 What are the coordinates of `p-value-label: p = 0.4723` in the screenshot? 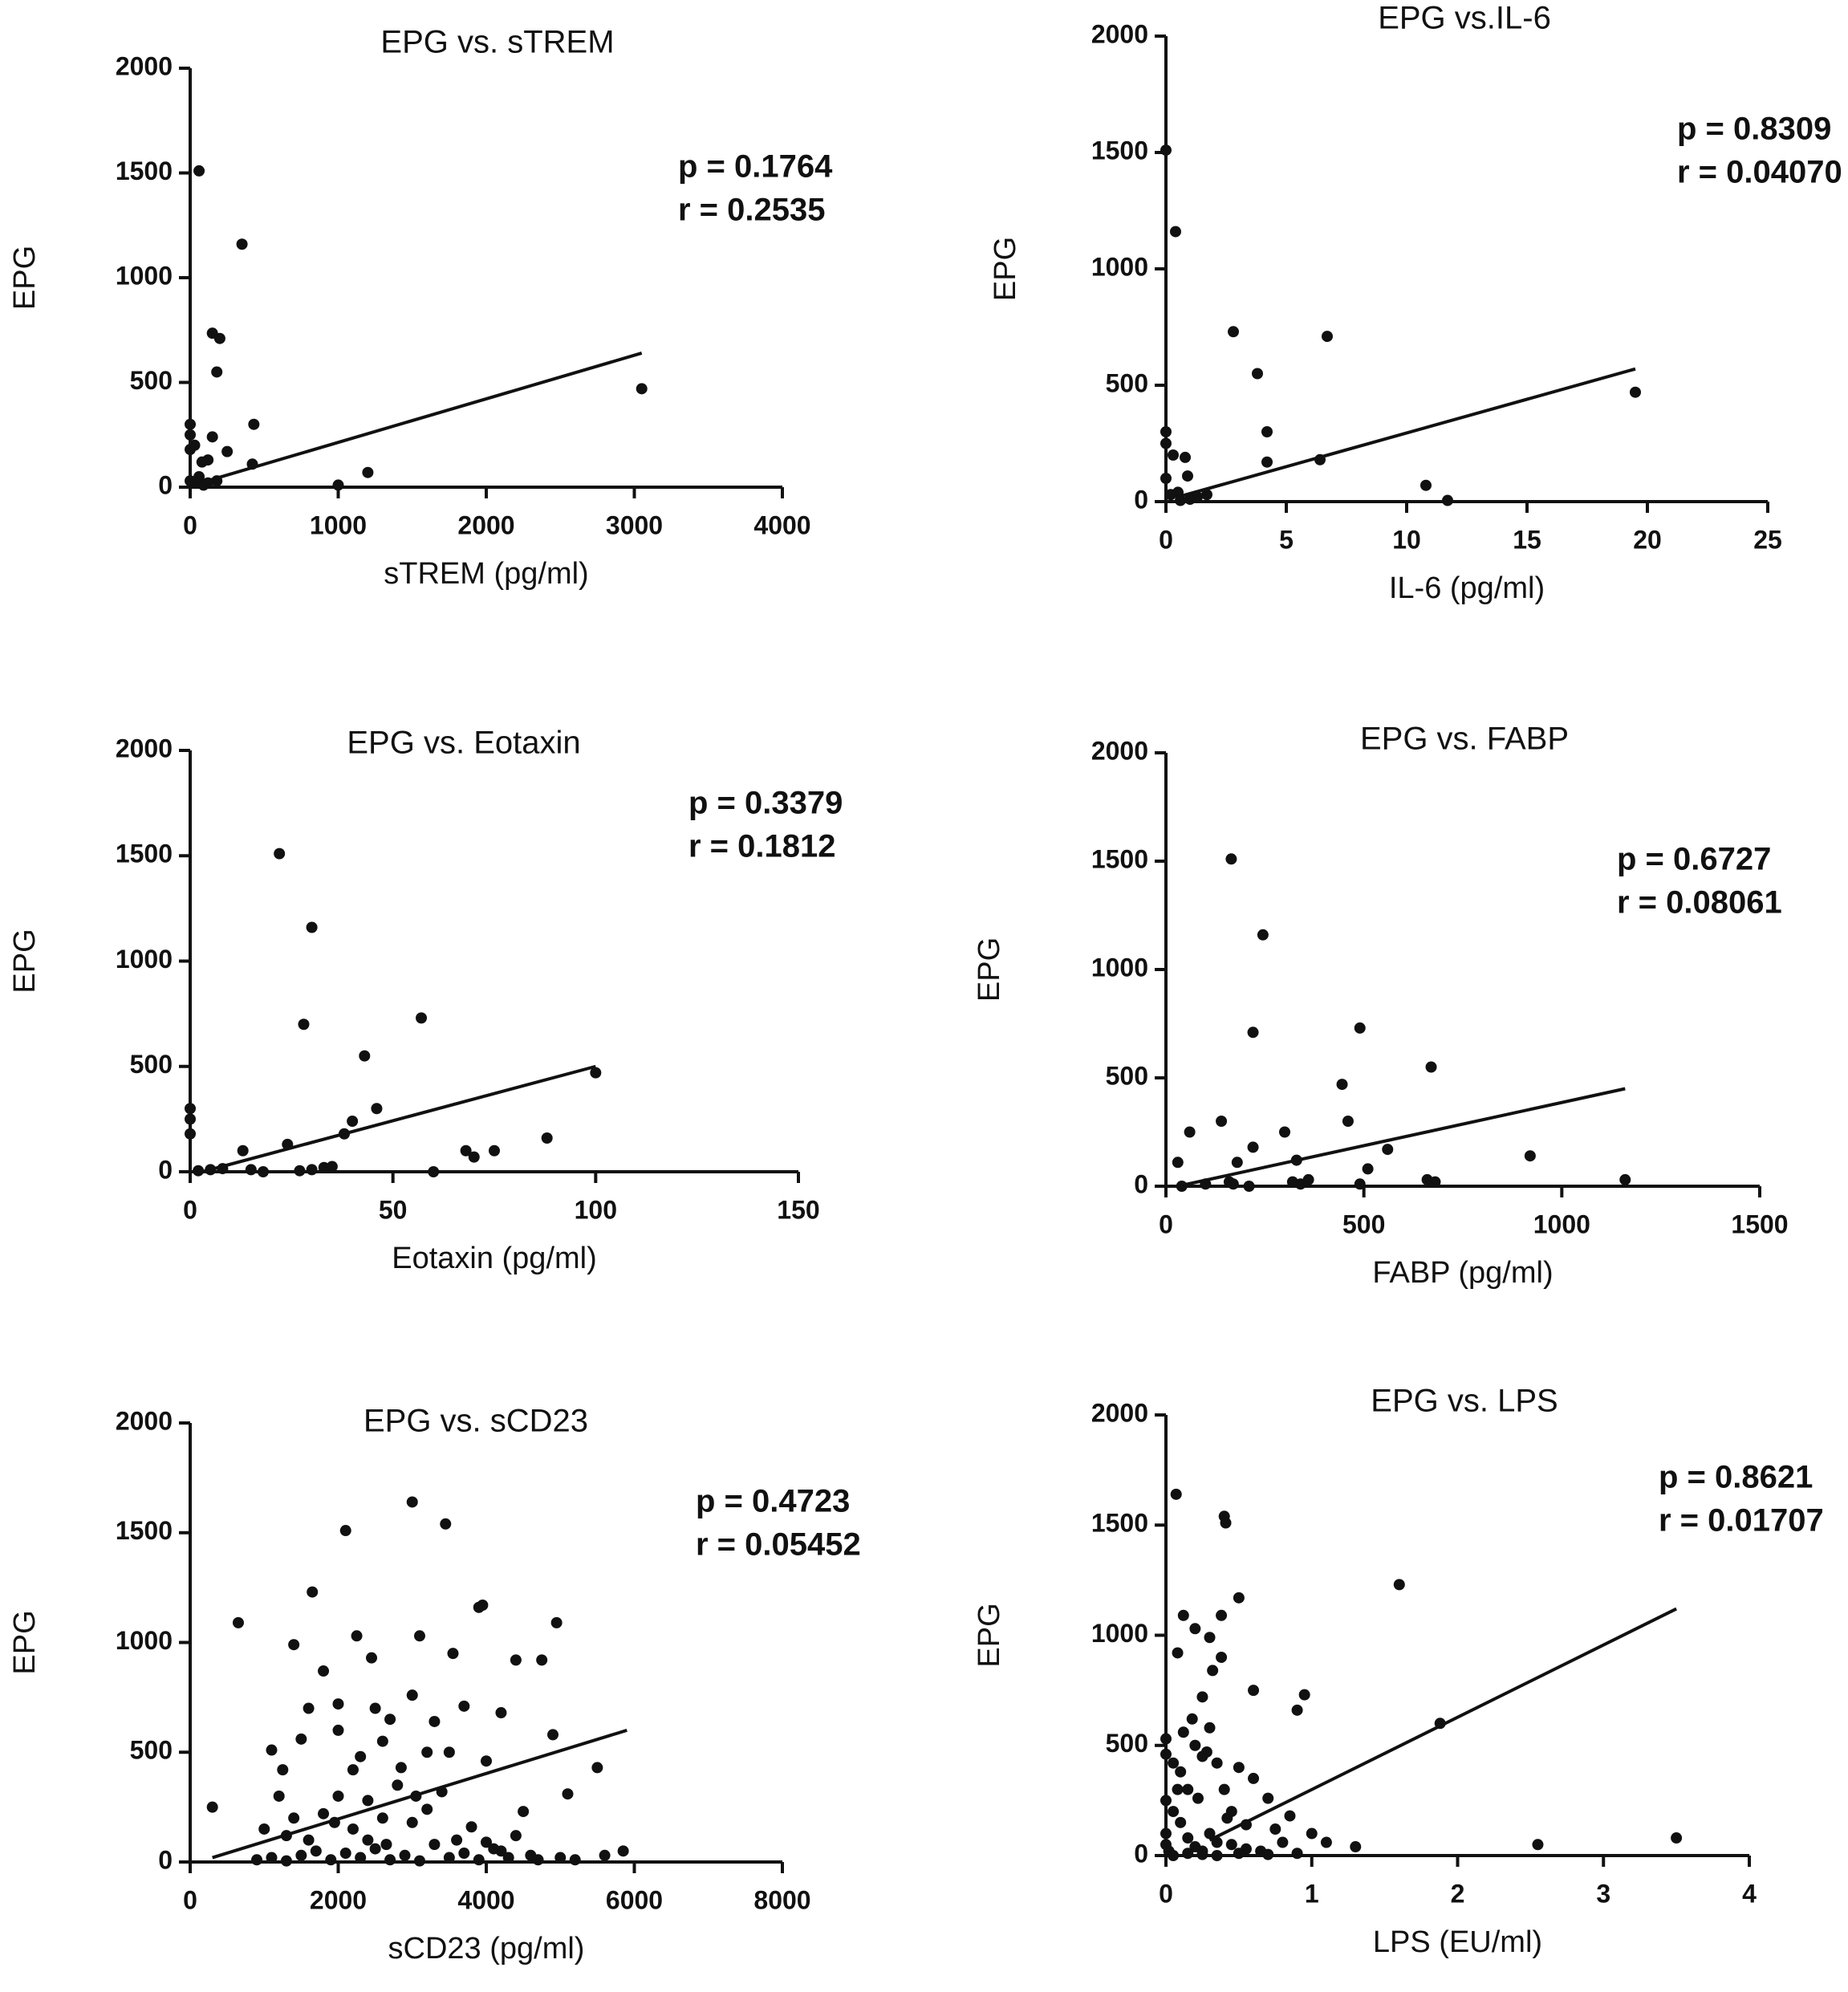 It's located at (773, 1501).